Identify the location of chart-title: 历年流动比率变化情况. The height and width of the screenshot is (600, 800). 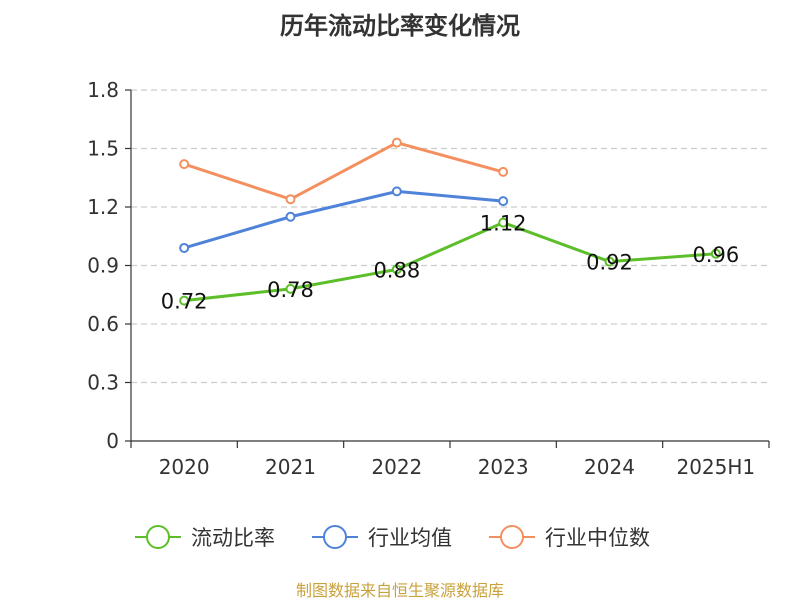
(400, 26).